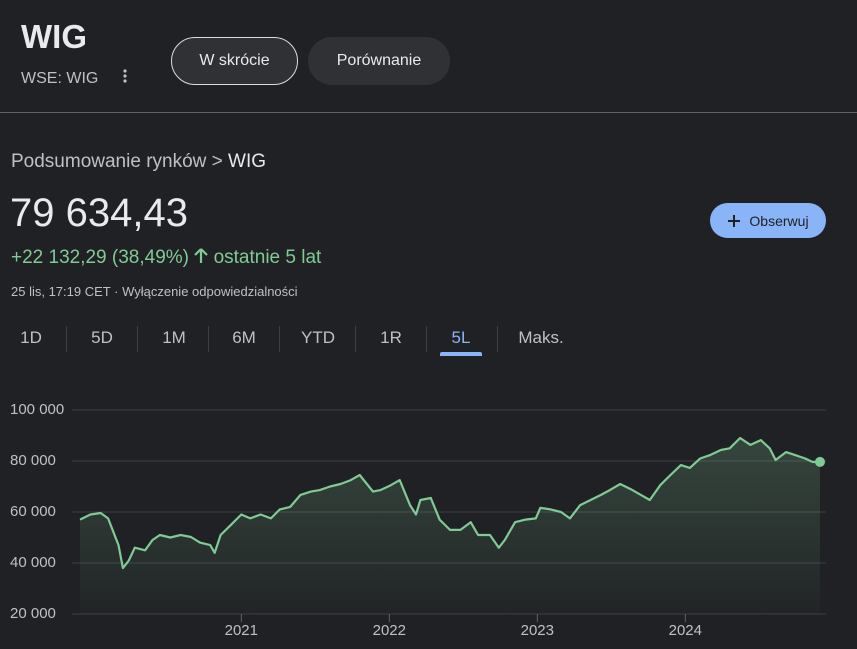 This screenshot has height=649, width=857. Describe the element at coordinates (33, 460) in the screenshot. I see `y-tick-label: 80 000` at that location.